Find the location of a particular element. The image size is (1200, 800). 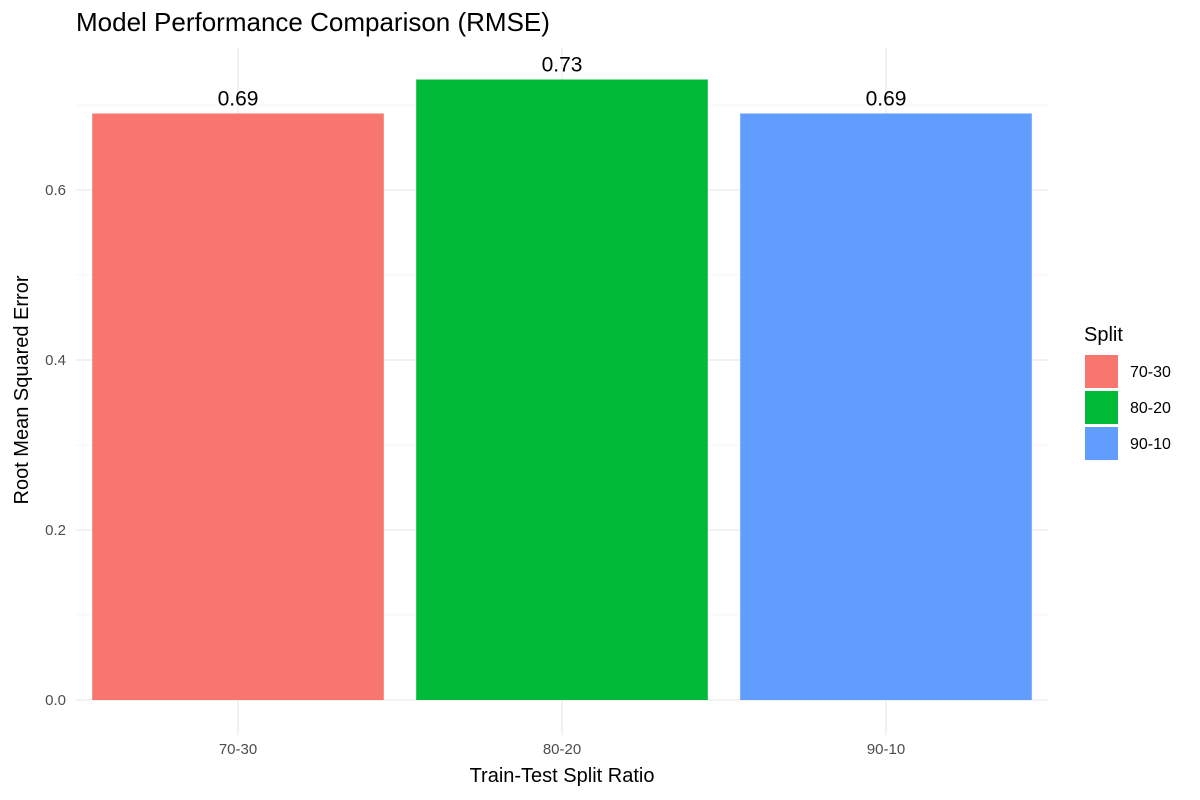

x-tick-label: 70-30 is located at coordinates (238, 749).